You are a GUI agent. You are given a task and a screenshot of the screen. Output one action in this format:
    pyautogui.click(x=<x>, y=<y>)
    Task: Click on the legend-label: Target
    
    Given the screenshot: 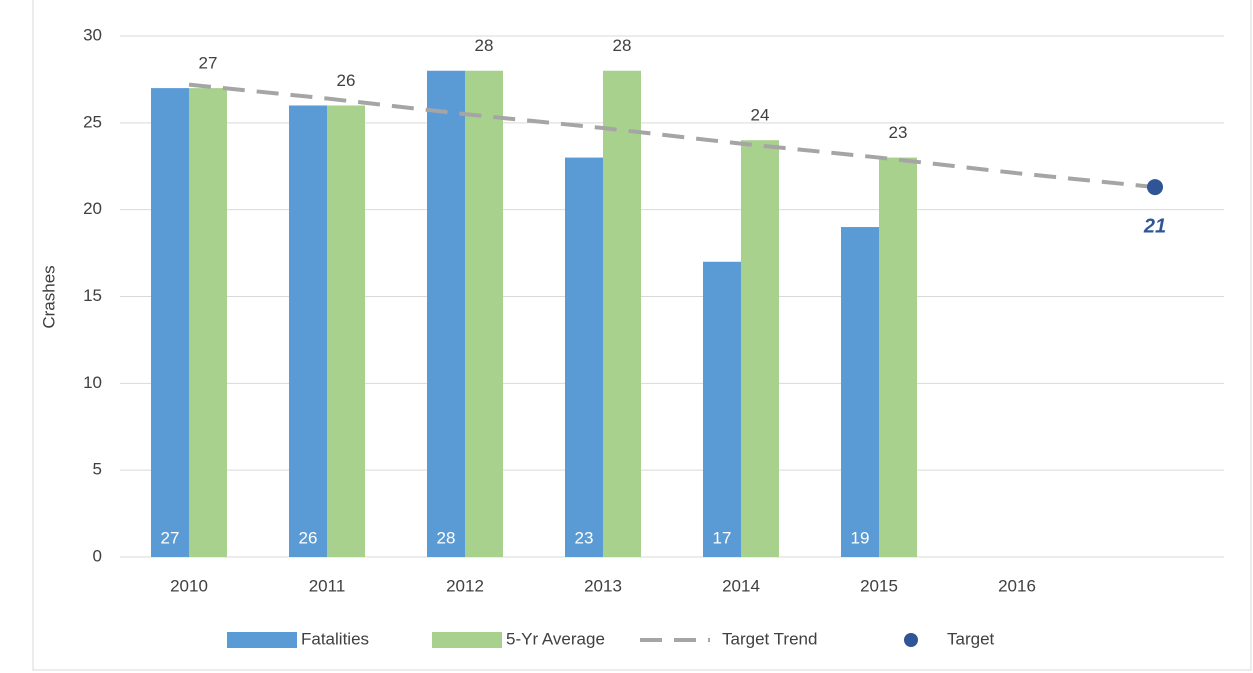 What is the action you would take?
    pyautogui.click(x=971, y=638)
    